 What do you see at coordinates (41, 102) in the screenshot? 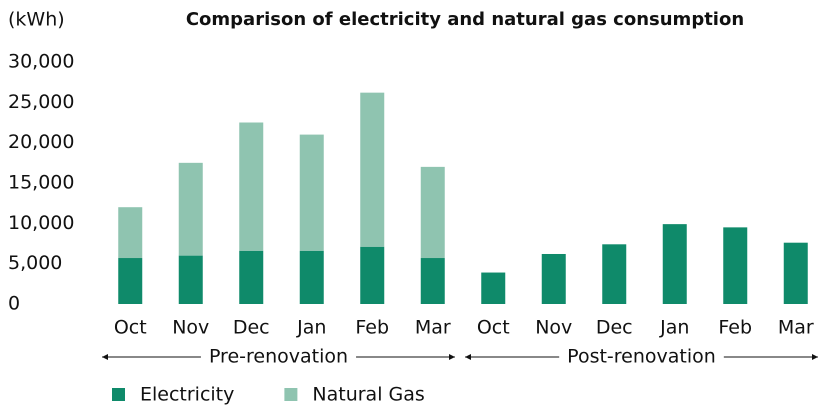
I see `y-tick-label: 25,000` at bounding box center [41, 102].